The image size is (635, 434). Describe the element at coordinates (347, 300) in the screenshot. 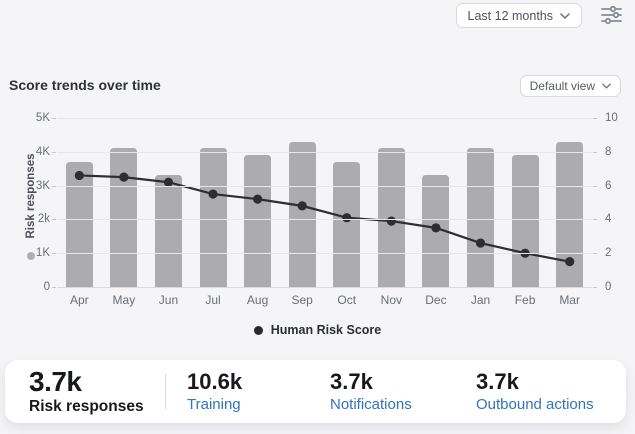

I see `month-label: Oct` at that location.